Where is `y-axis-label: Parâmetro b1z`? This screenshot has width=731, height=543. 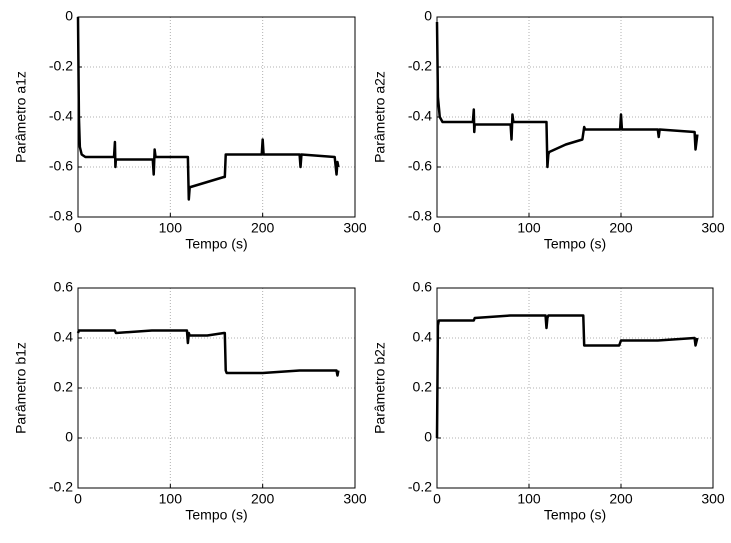 y-axis-label: Parâmetro b1z is located at coordinates (21, 388).